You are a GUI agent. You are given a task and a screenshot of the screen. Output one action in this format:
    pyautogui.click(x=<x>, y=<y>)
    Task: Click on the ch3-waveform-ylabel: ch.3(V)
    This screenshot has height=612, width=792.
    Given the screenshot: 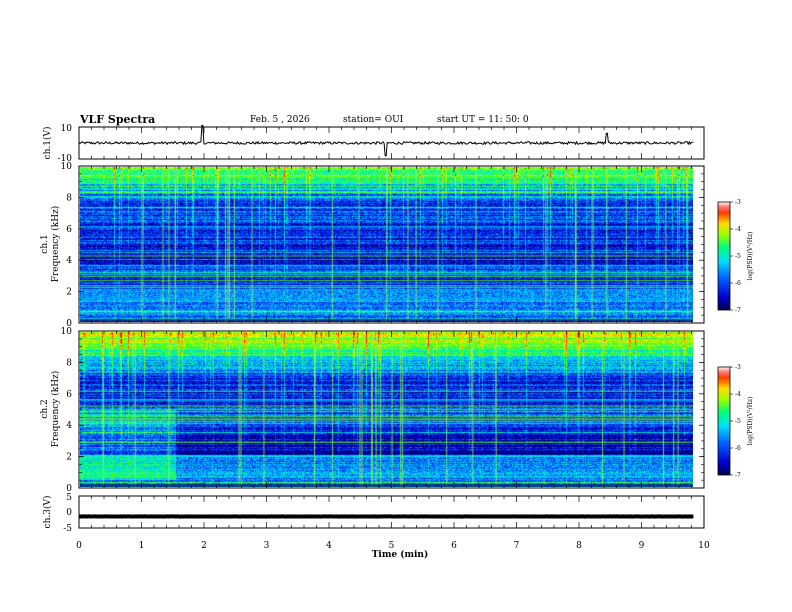 What is the action you would take?
    pyautogui.click(x=47, y=512)
    